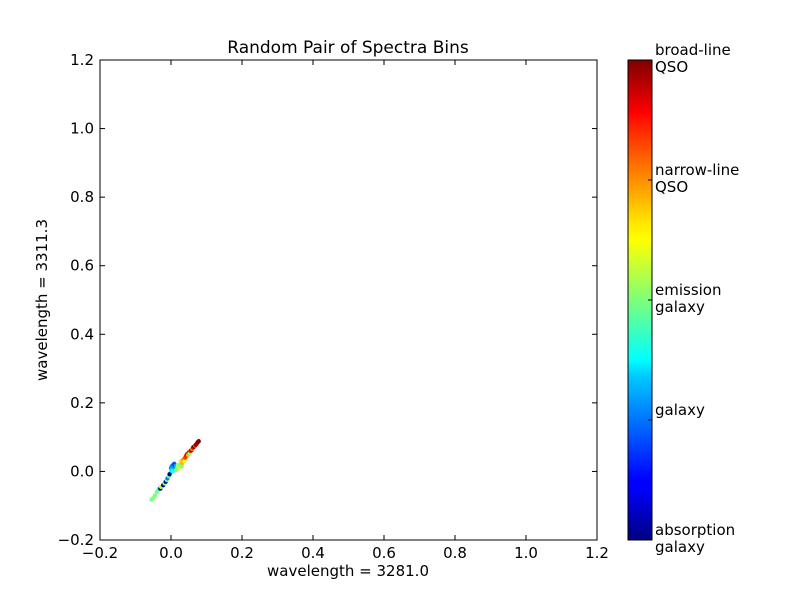 This screenshot has height=604, width=800. What do you see at coordinates (455, 553) in the screenshot?
I see `x-tick-label: 0.8` at bounding box center [455, 553].